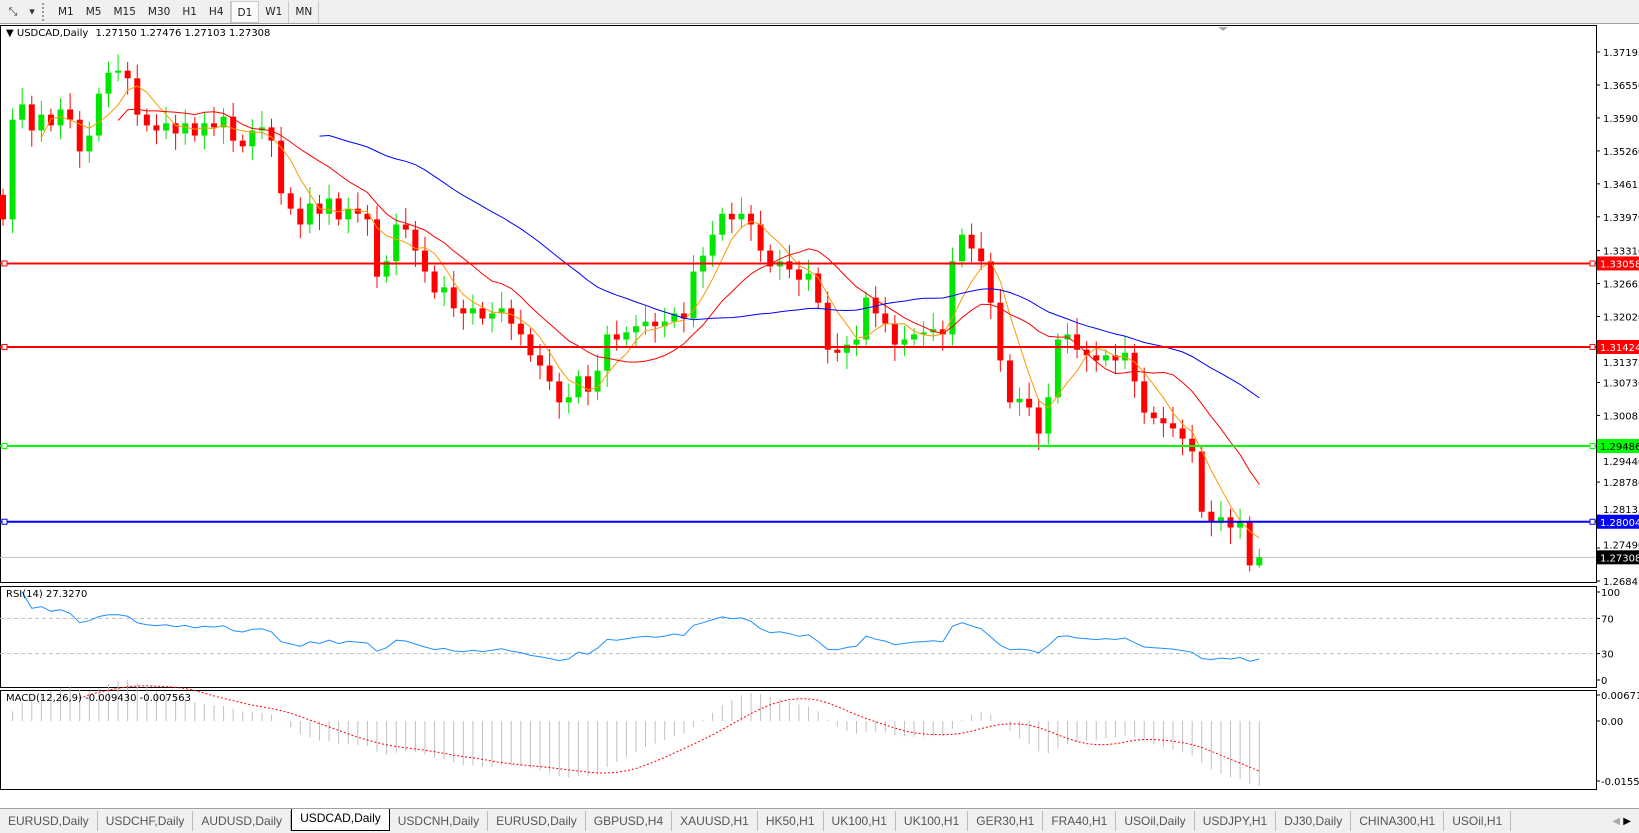 This screenshot has width=1639, height=833. Describe the element at coordinates (32, 11) in the screenshot. I see `dropdown-arrow-icon: ▾` at that location.